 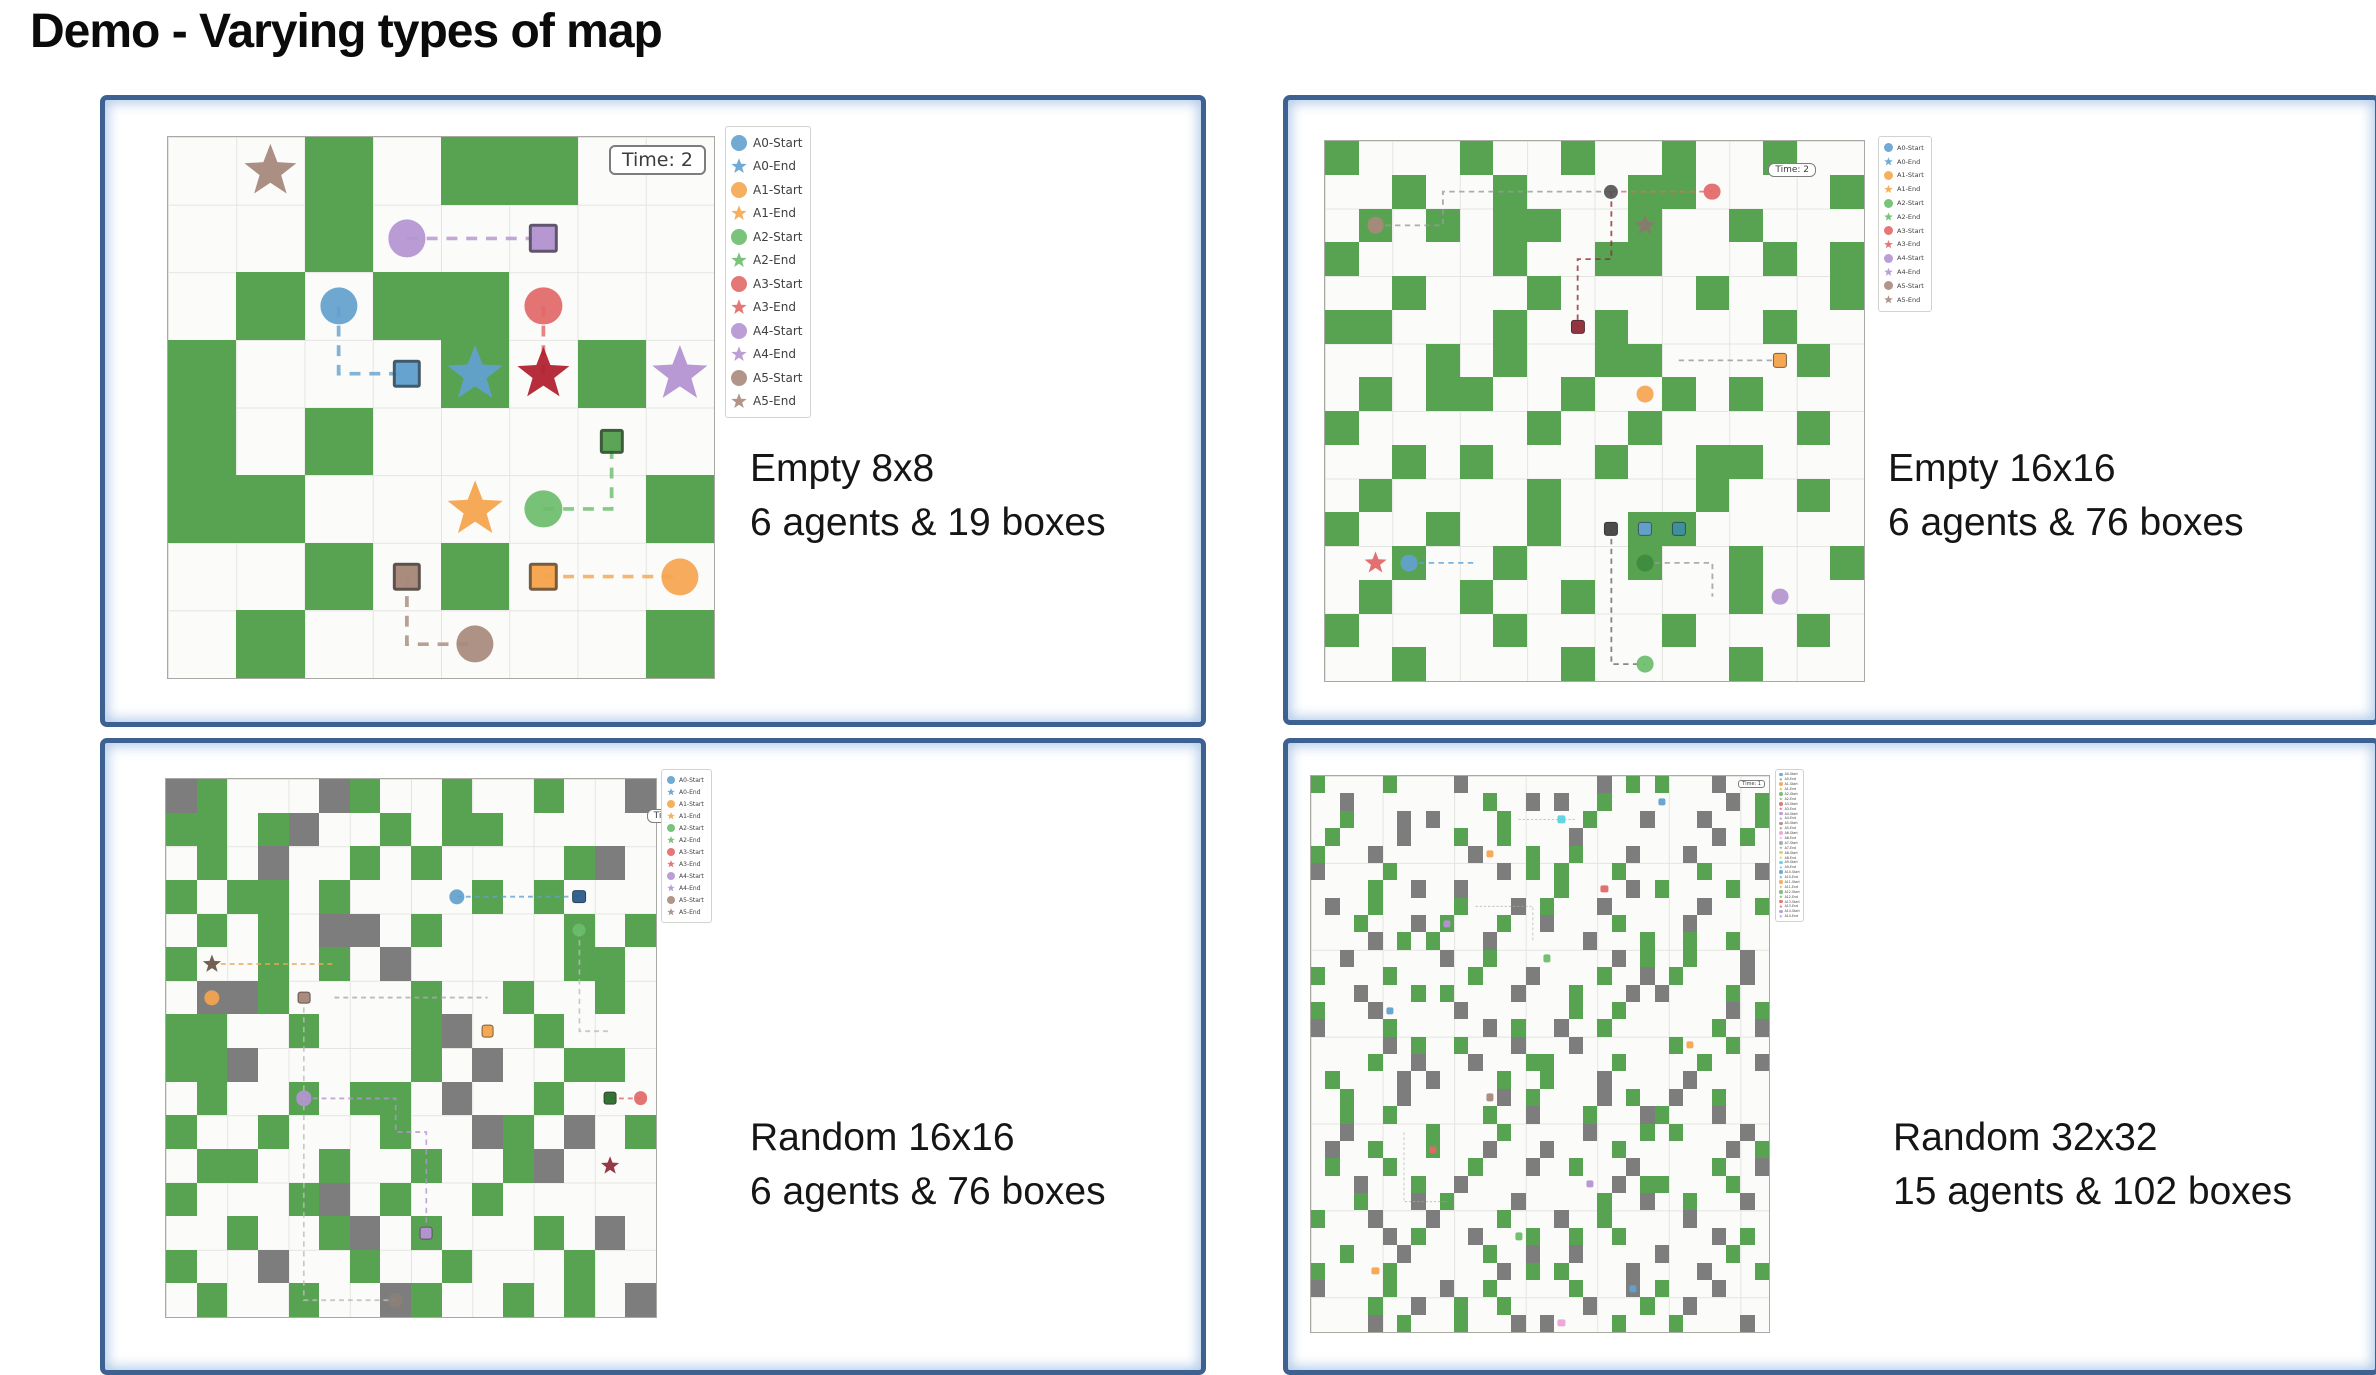 I want to click on legend-label: A1-End, so click(x=1790, y=789).